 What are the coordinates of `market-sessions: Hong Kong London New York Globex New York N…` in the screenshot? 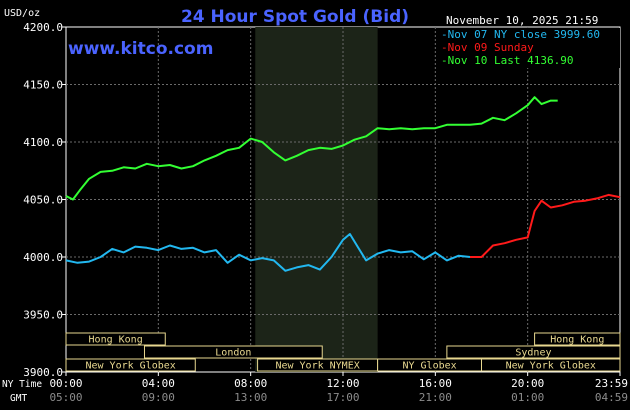 It's located at (343, 352).